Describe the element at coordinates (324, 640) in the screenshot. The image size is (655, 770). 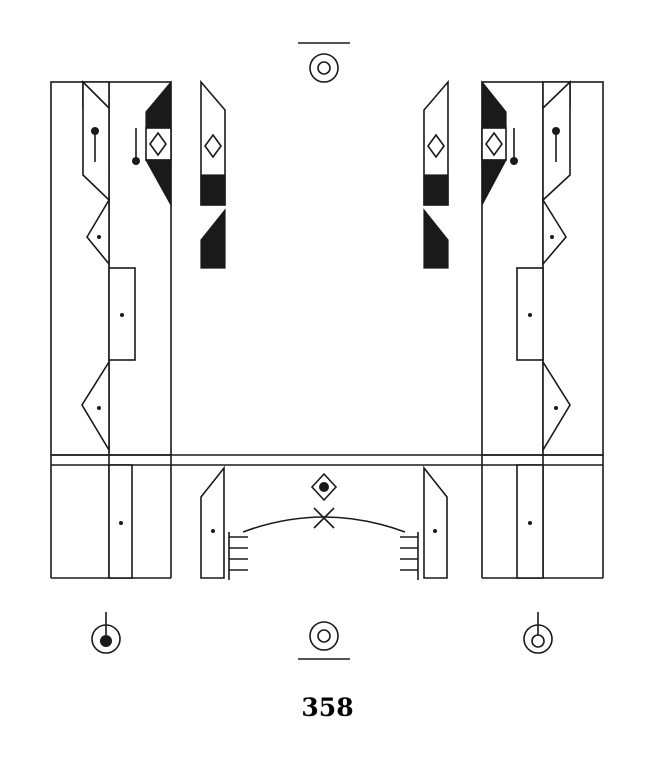
I see `back-sign-icon` at that location.